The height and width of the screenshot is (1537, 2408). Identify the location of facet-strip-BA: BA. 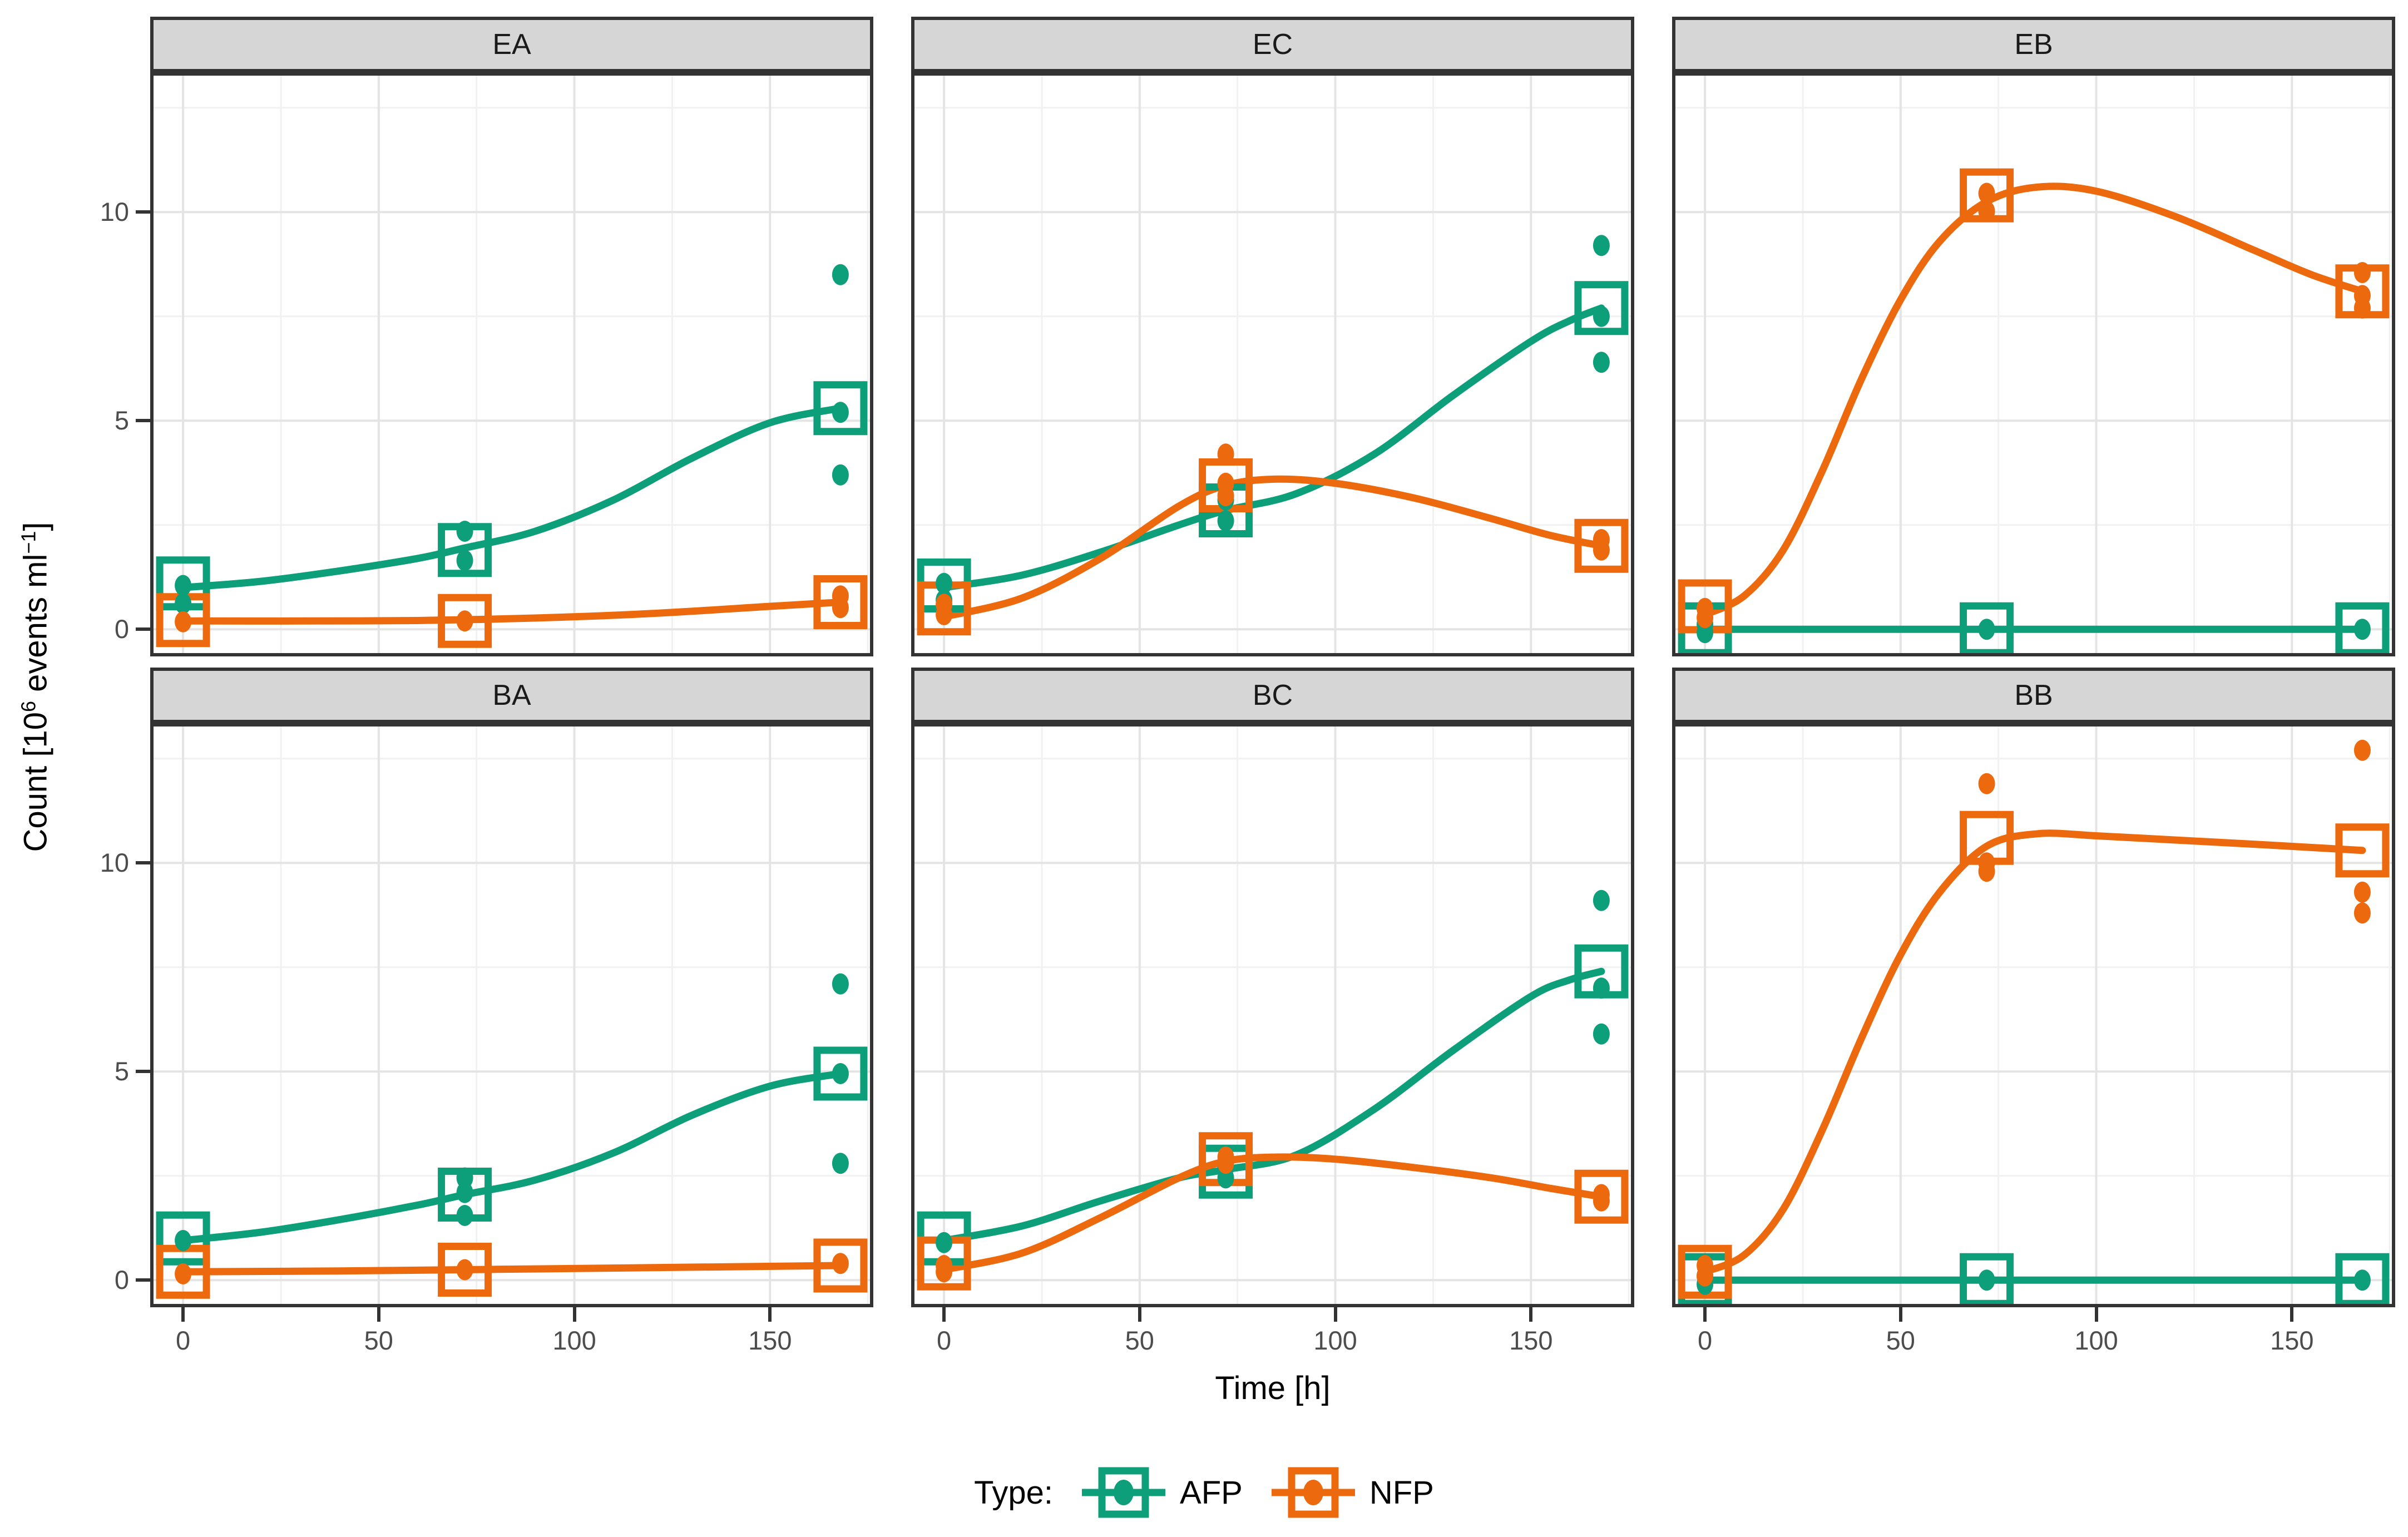
(512, 696).